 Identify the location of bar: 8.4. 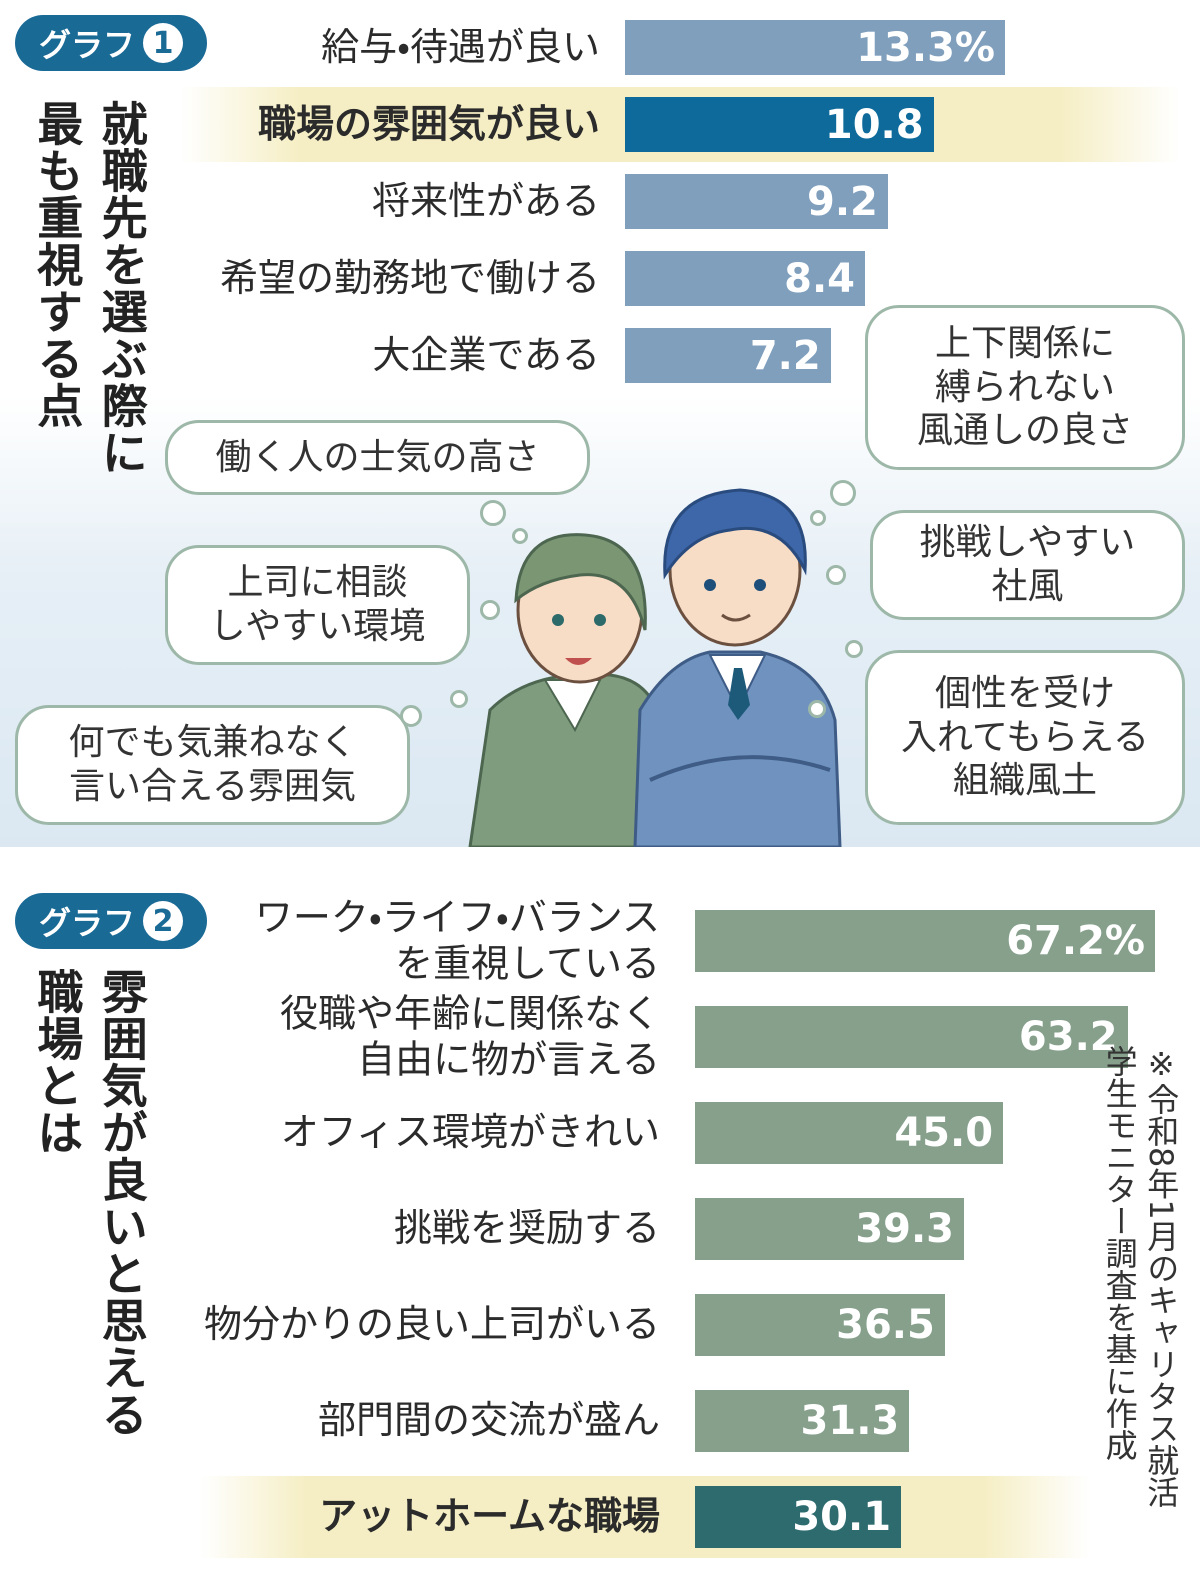
(745, 278).